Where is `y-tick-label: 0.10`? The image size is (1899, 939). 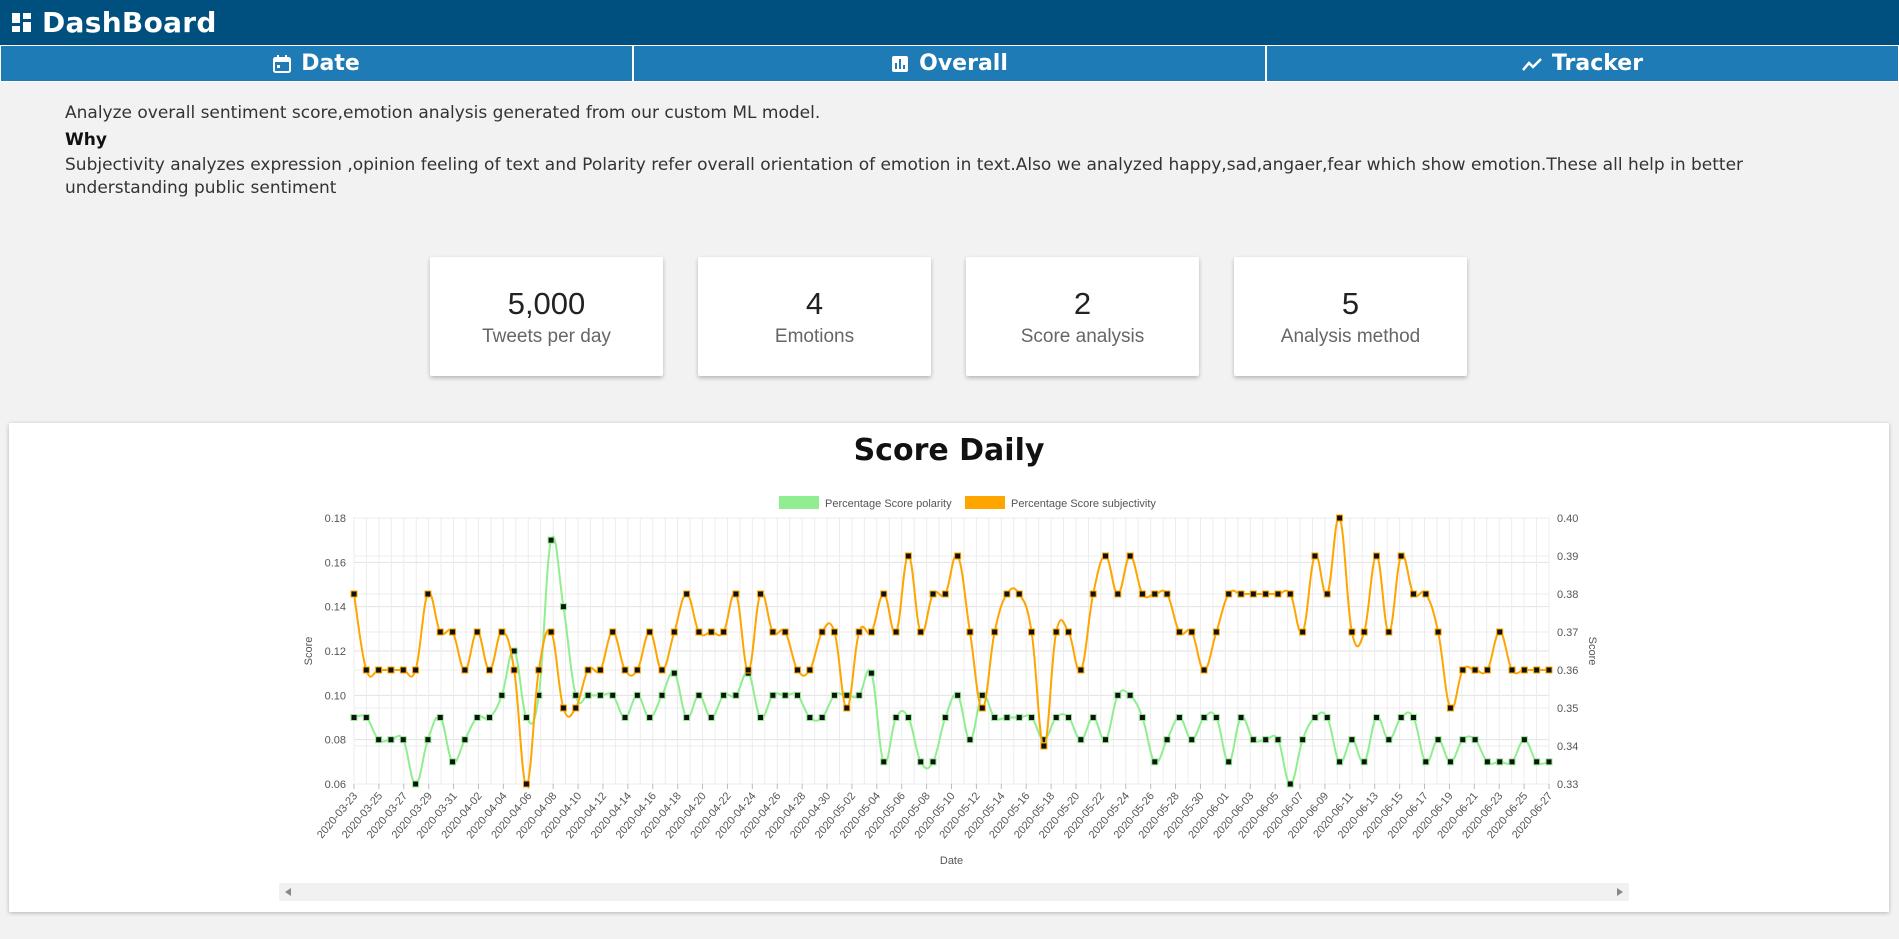
y-tick-label: 0.10 is located at coordinates (335, 696).